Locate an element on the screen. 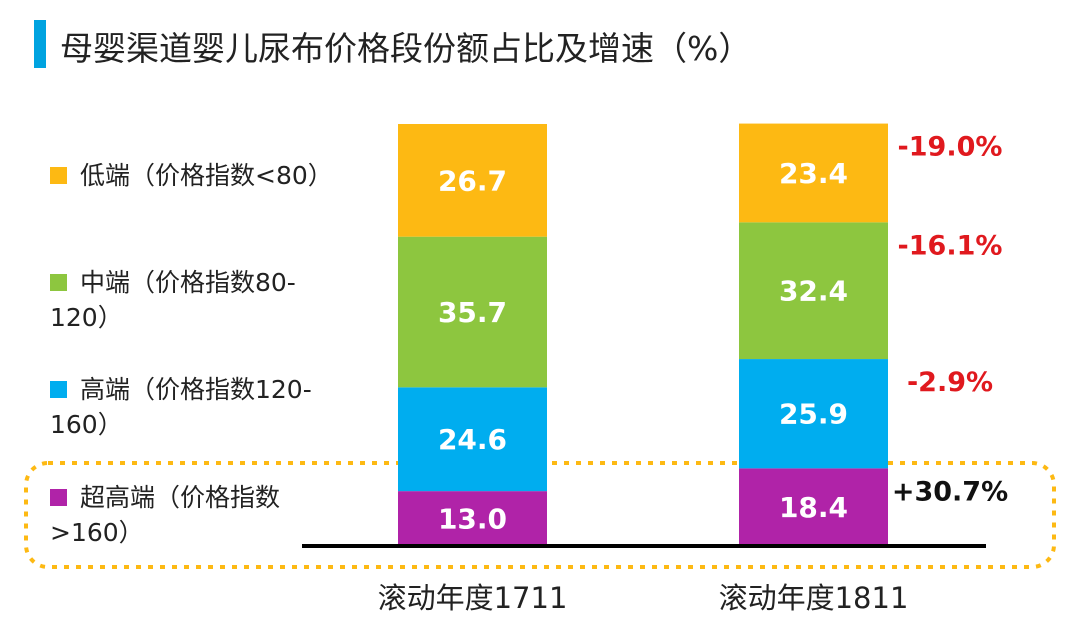 Image resolution: width=1080 pixels, height=639 pixels. category-label-2: 滚动年度1811 is located at coordinates (814, 598).